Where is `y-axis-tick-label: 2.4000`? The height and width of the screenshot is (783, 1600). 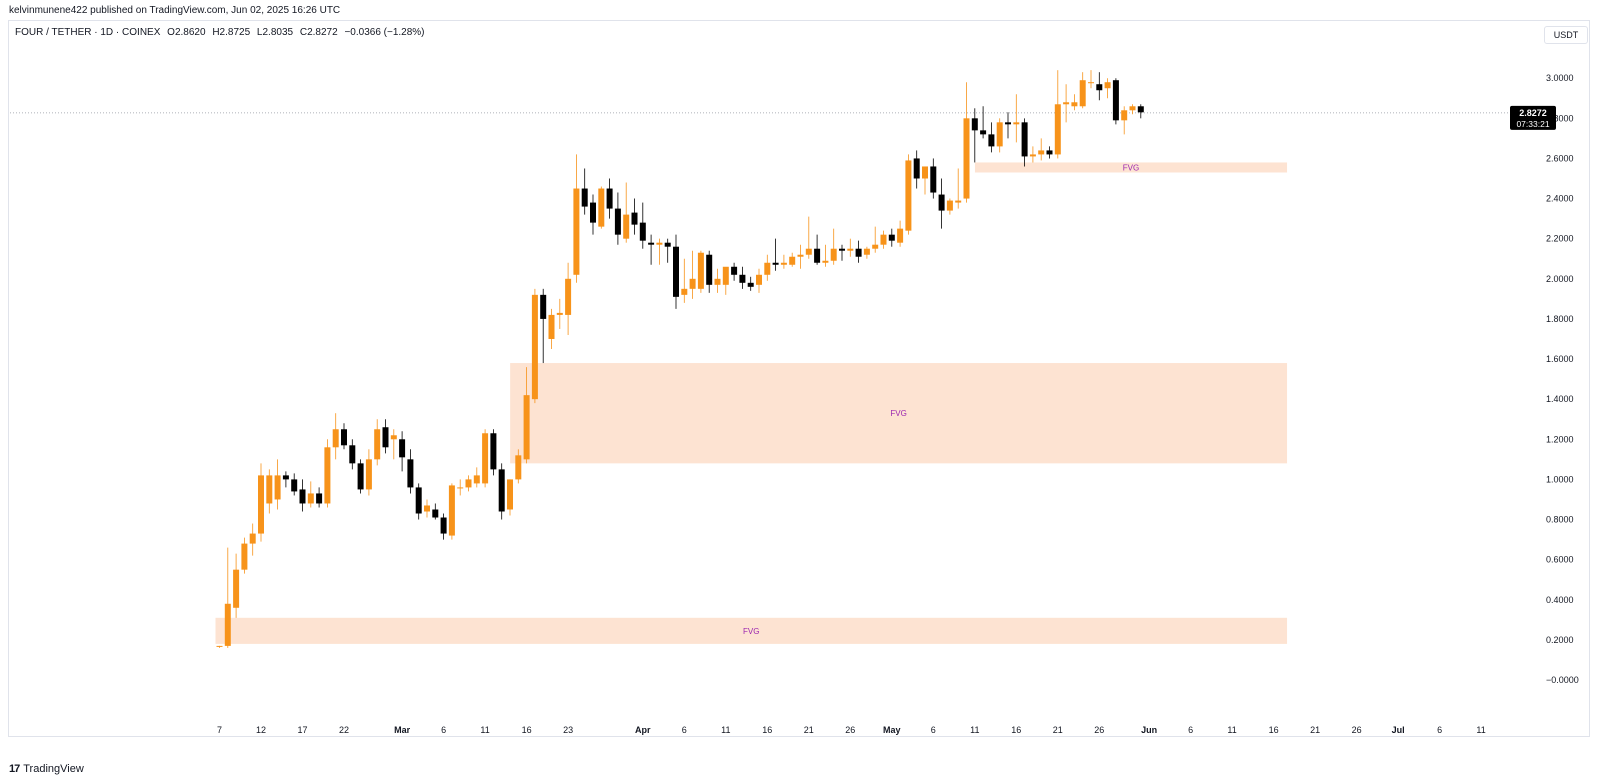
y-axis-tick-label: 2.4000 is located at coordinates (1560, 199).